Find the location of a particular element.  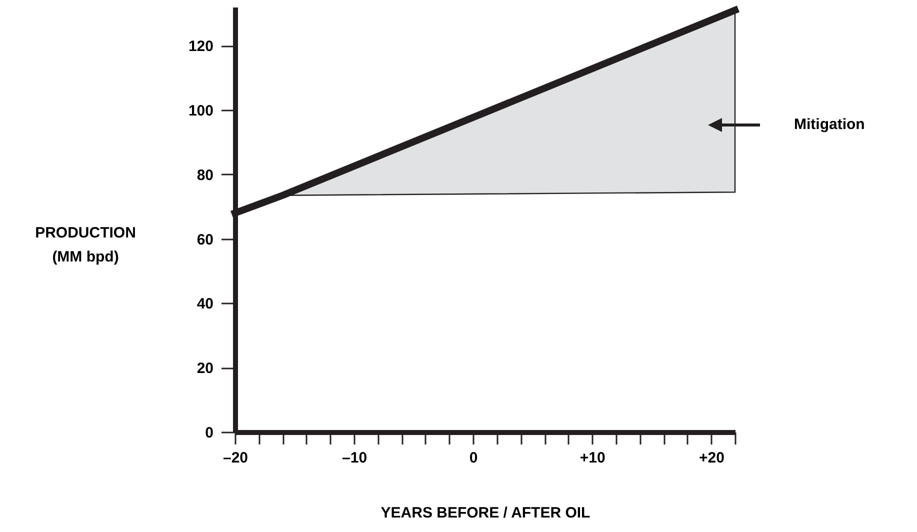

x-tick-label: +20 is located at coordinates (711, 458).